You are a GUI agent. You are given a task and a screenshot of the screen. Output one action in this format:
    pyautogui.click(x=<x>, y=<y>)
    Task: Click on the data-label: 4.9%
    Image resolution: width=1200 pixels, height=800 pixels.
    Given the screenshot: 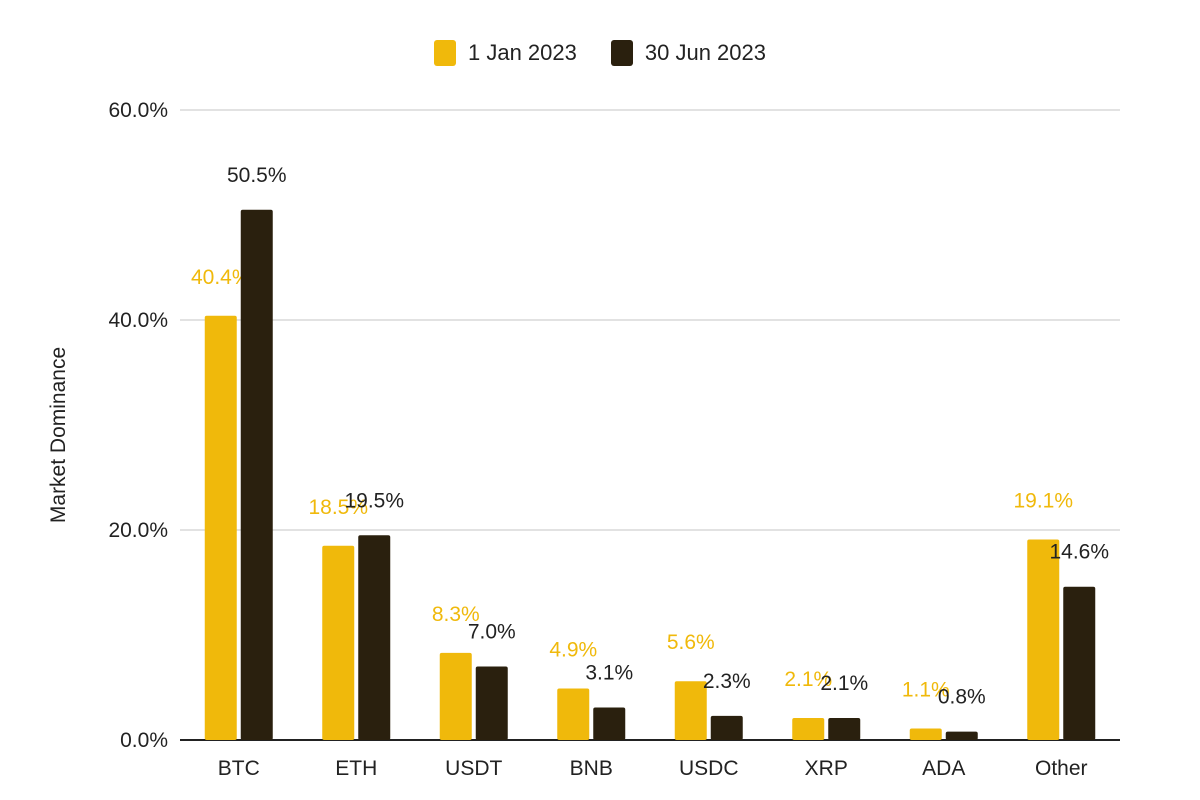 What is the action you would take?
    pyautogui.click(x=573, y=650)
    